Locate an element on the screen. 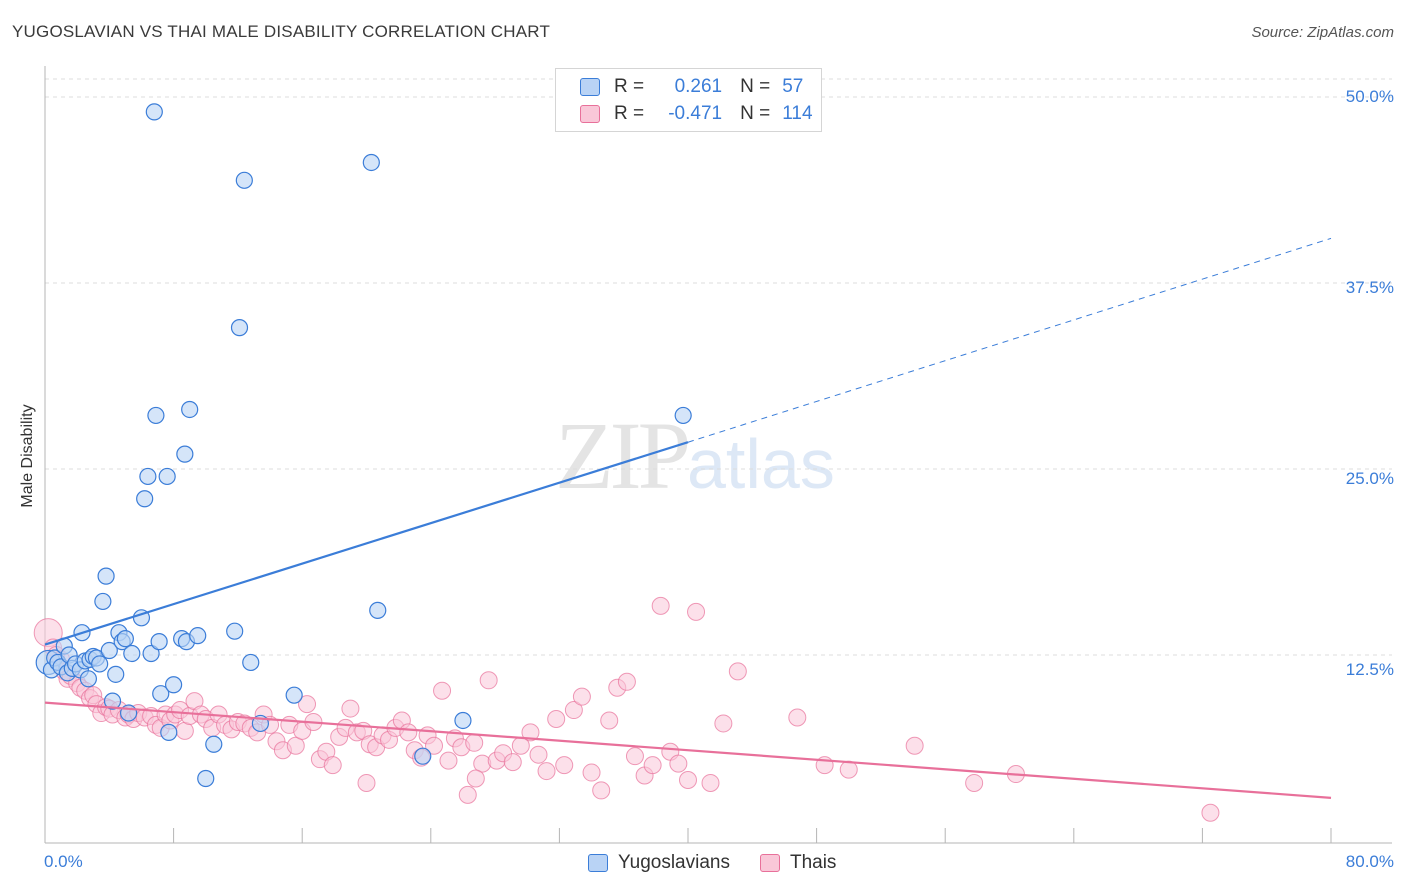 This screenshot has width=1406, height=892. legend-label-thais: Thais is located at coordinates (813, 862).